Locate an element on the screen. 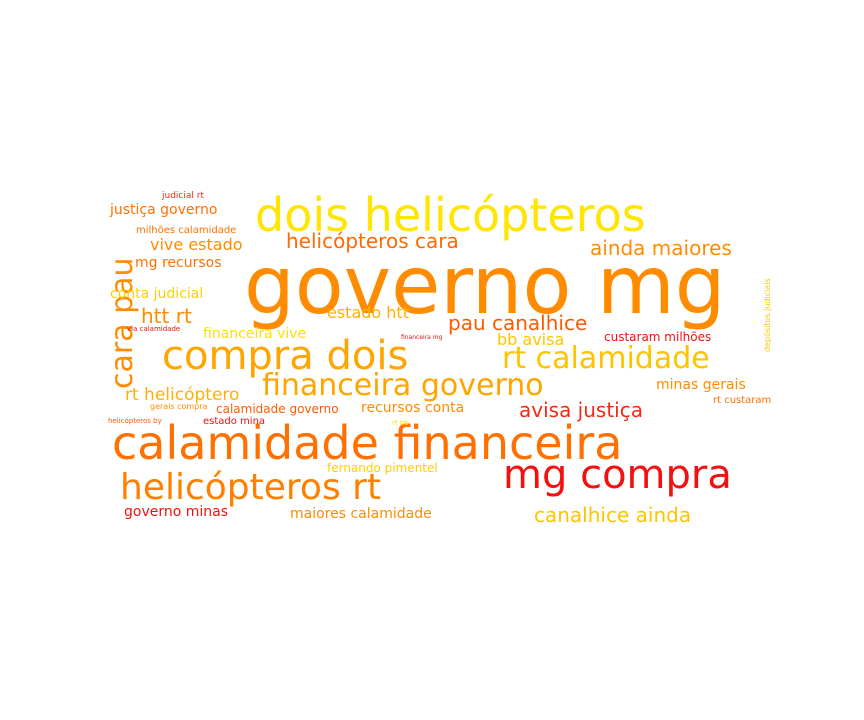  word-maiores-calamidade: maiores calamidade is located at coordinates (361, 514).